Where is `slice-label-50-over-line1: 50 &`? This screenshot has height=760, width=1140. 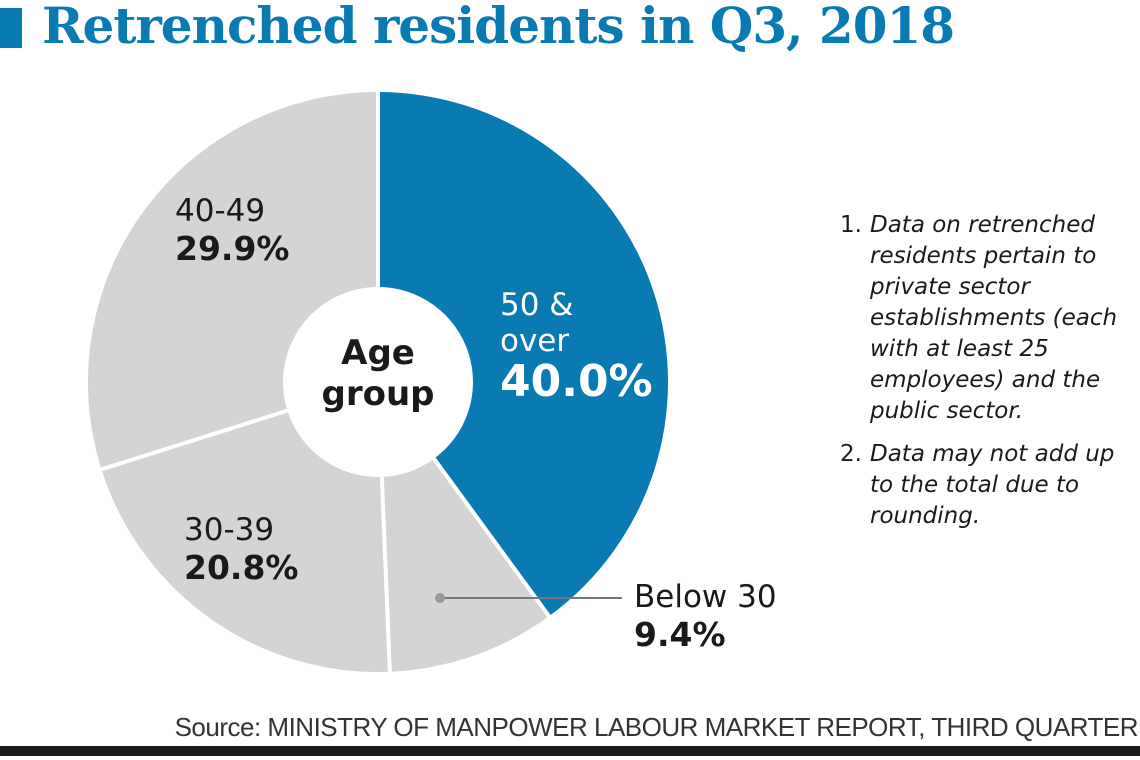
slice-label-50-over-line1: 50 & is located at coordinates (537, 305).